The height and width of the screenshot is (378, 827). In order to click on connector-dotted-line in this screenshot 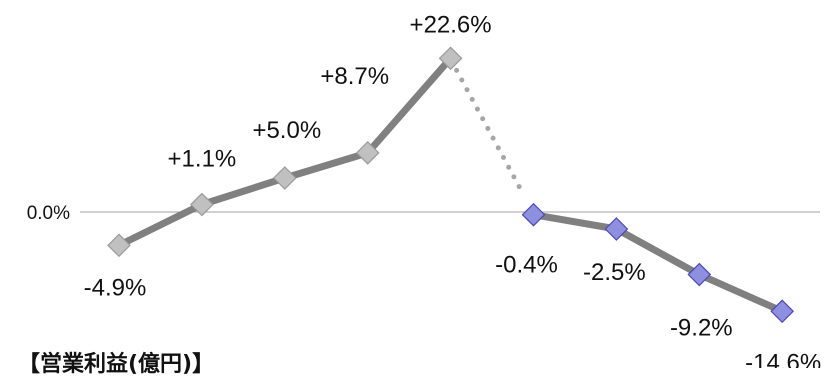, I will do `click(490, 132)`.